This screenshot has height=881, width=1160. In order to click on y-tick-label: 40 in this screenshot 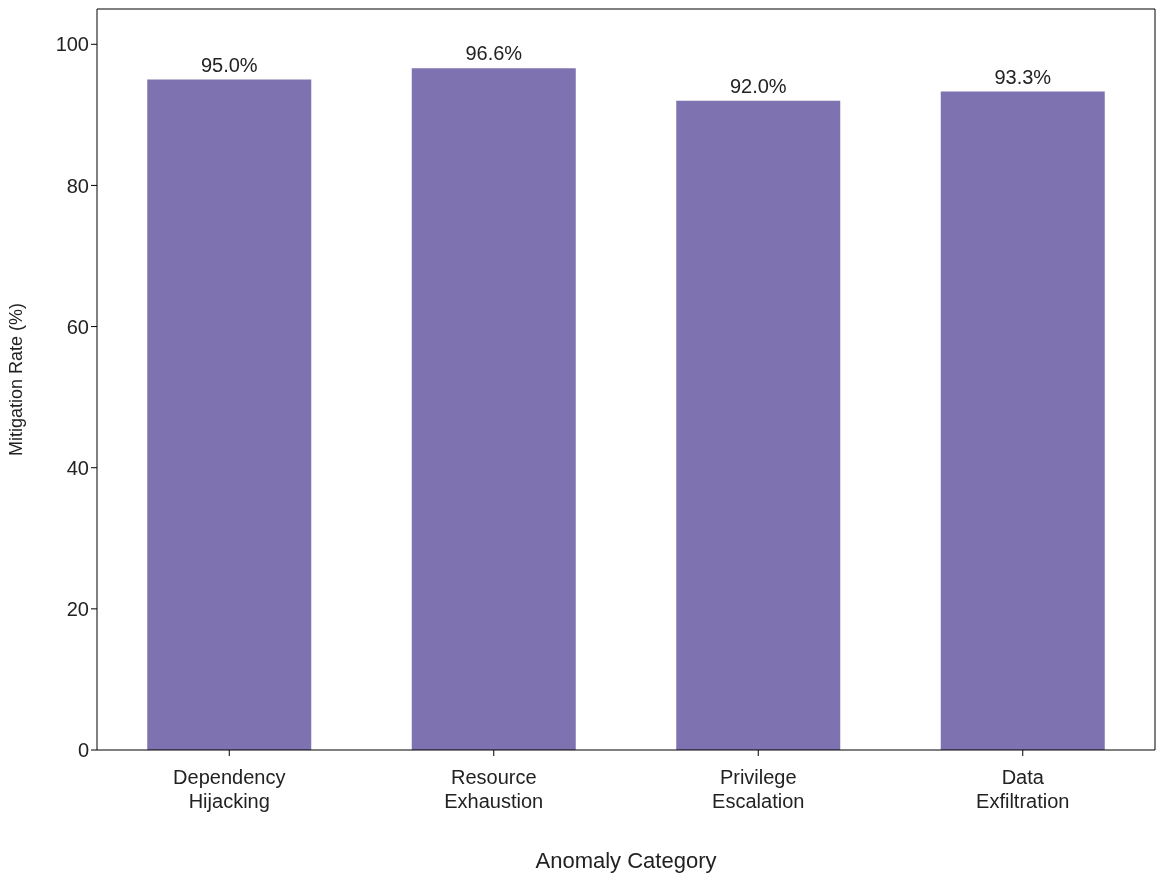, I will do `click(77, 467)`.